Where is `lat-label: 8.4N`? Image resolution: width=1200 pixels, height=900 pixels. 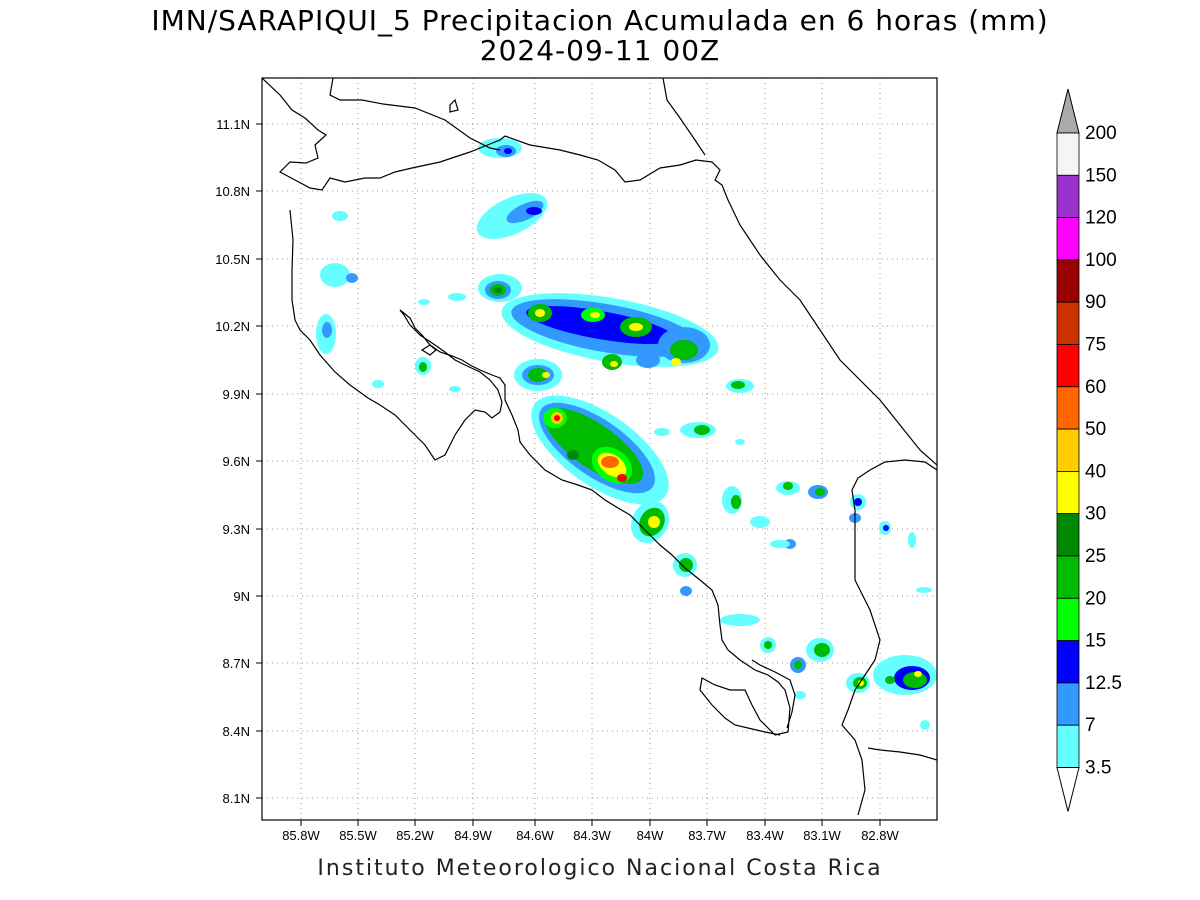 lat-label: 8.4N is located at coordinates (236, 731).